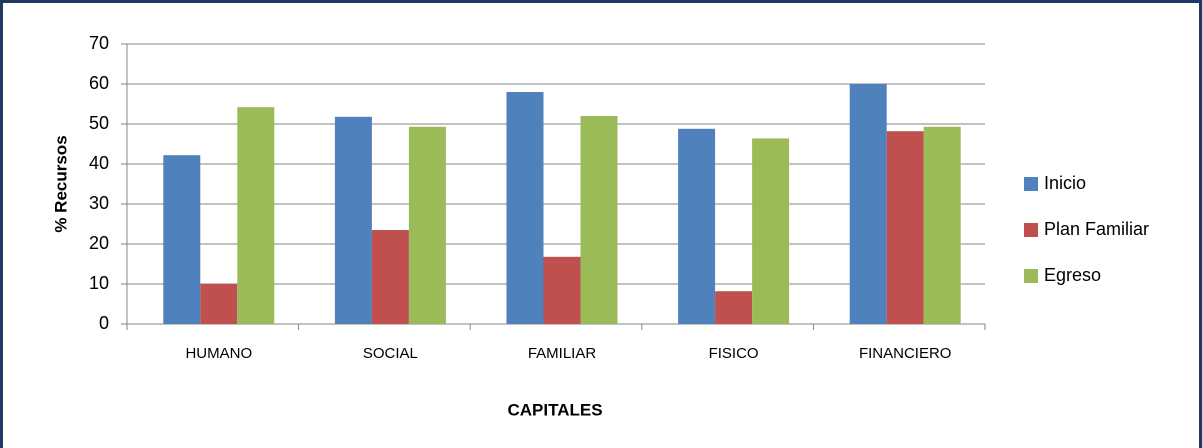 The image size is (1202, 448). Describe the element at coordinates (1072, 275) in the screenshot. I see `legend-label: Egreso` at that location.